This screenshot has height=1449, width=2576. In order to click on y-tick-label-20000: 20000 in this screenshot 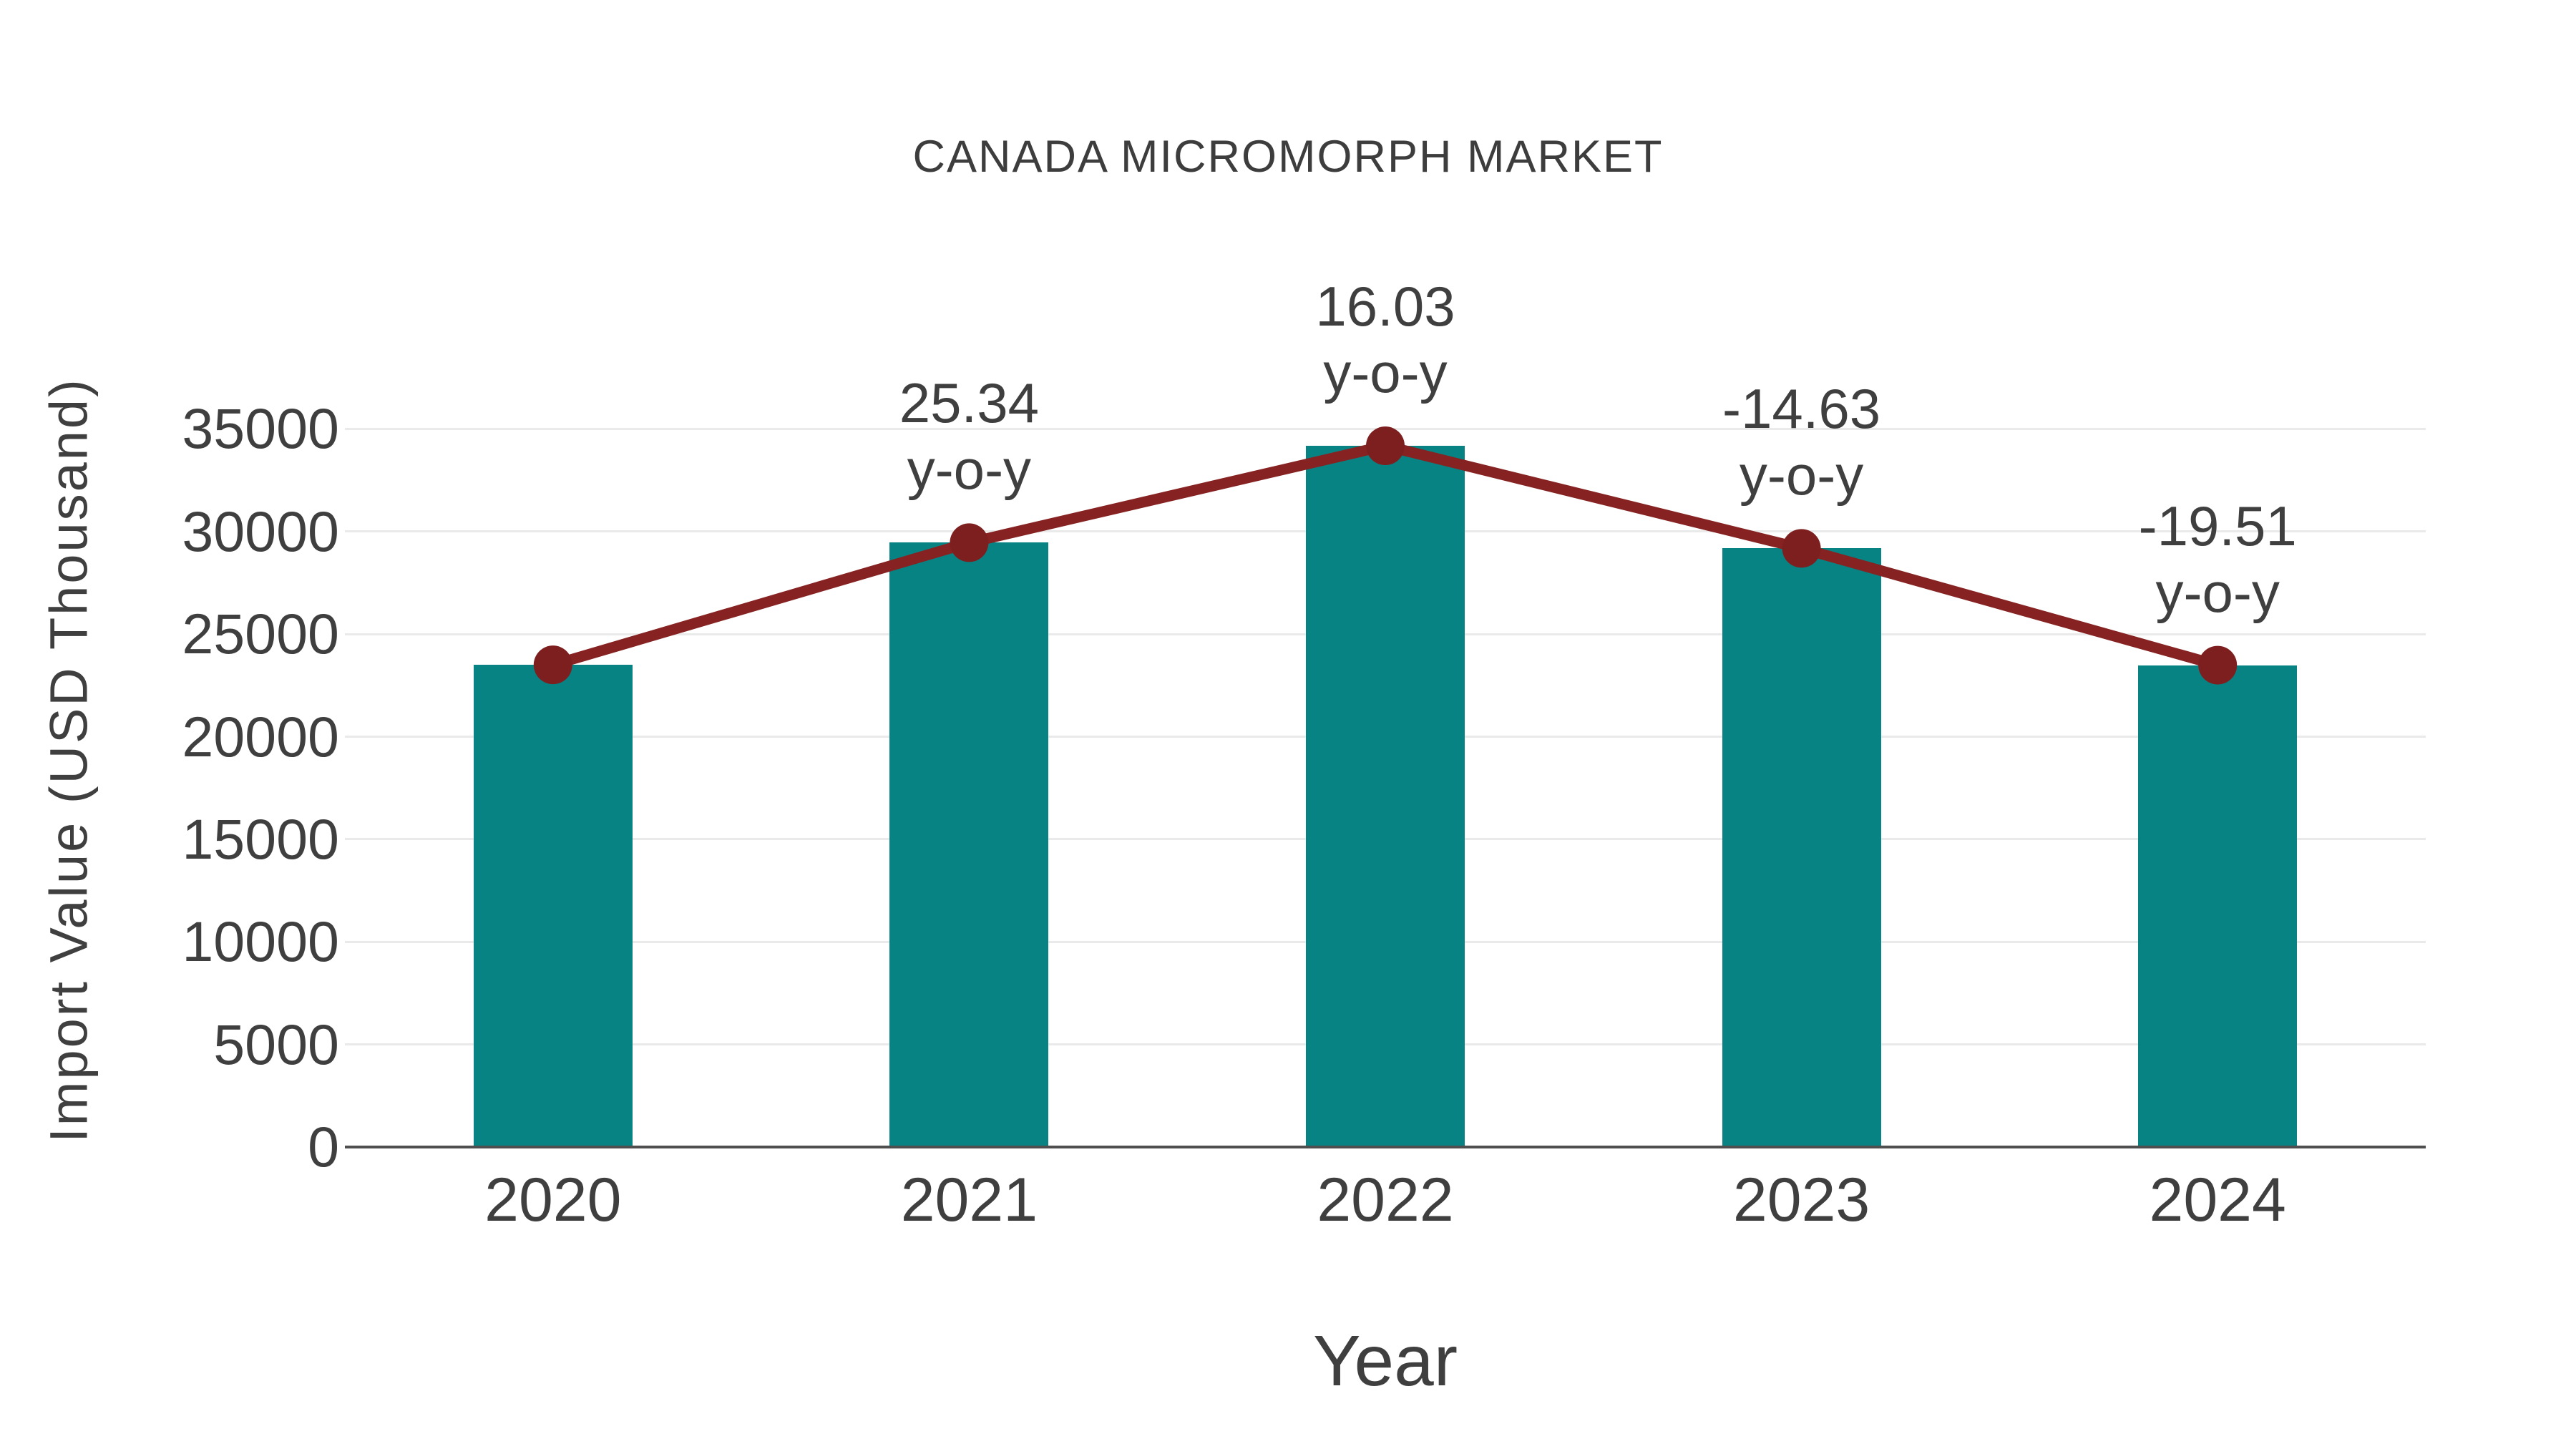, I will do `click(260, 736)`.